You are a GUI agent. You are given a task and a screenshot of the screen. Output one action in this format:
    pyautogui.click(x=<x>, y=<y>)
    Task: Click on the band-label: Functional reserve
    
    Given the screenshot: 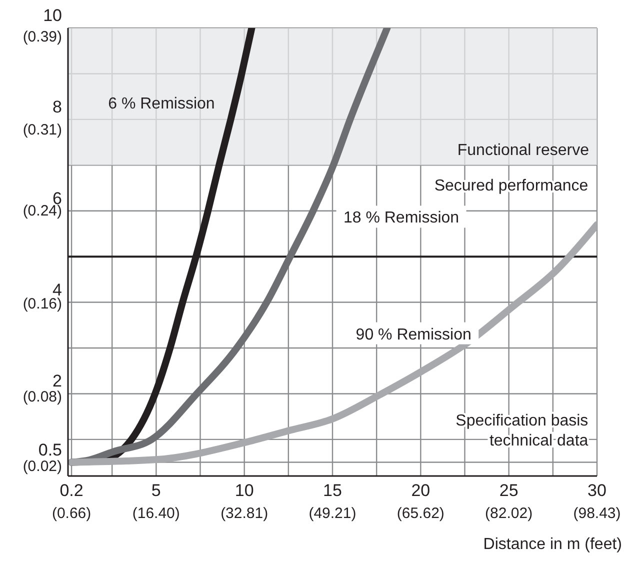 What is the action you would take?
    pyautogui.click(x=523, y=151)
    